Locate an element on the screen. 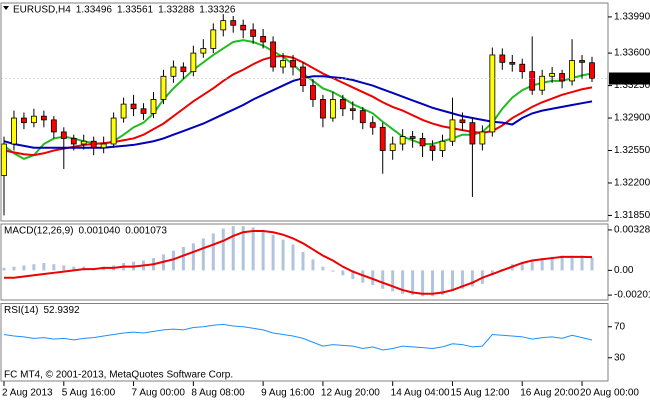 Image resolution: width=650 pixels, height=400 pixels. x-tick-label: 12 Aug 20:00 is located at coordinates (350, 393).